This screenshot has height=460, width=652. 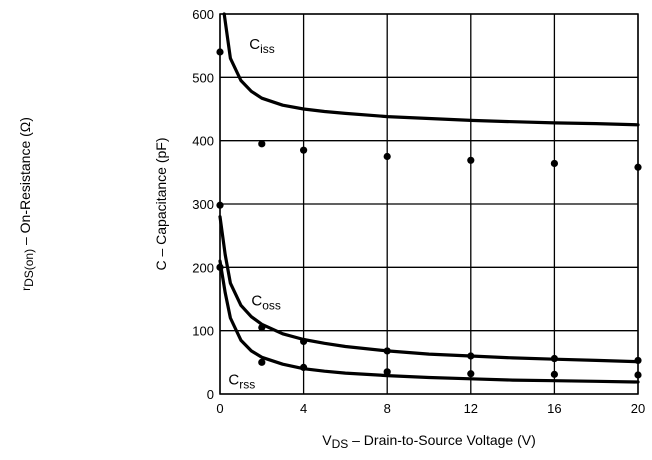 What do you see at coordinates (387, 408) in the screenshot?
I see `x-tick-label: 8` at bounding box center [387, 408].